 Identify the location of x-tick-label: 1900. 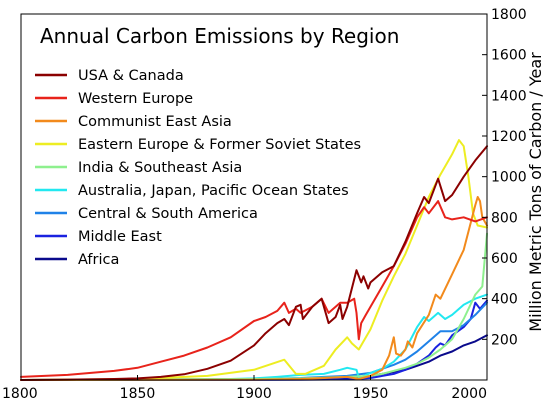
(254, 394).